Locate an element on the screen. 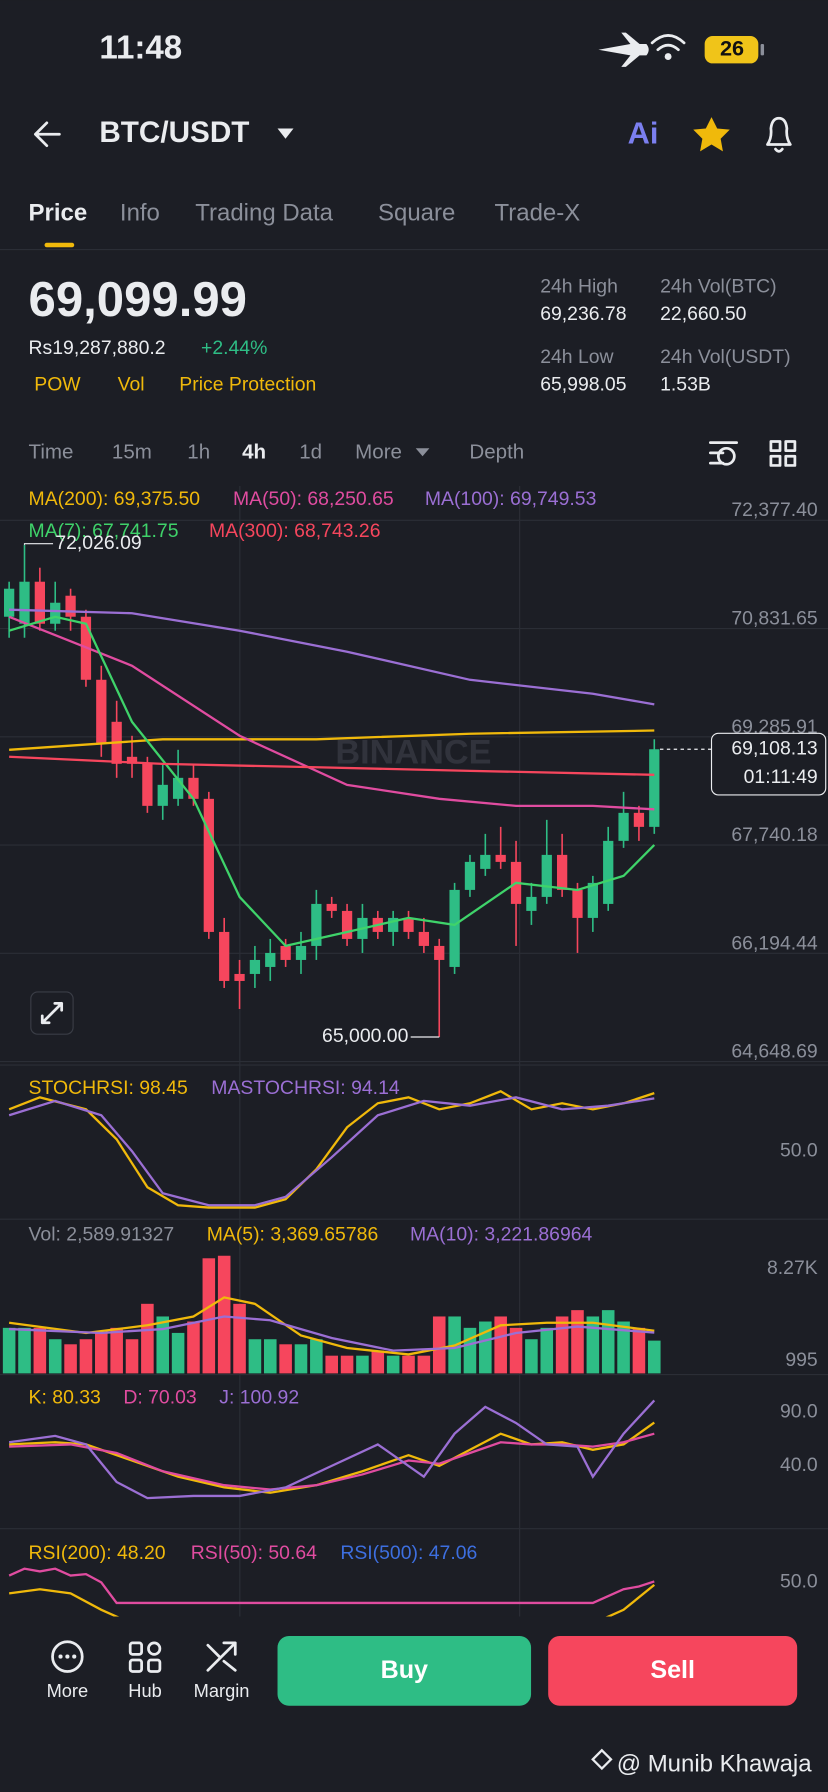  layout-button is located at coordinates (783, 453).